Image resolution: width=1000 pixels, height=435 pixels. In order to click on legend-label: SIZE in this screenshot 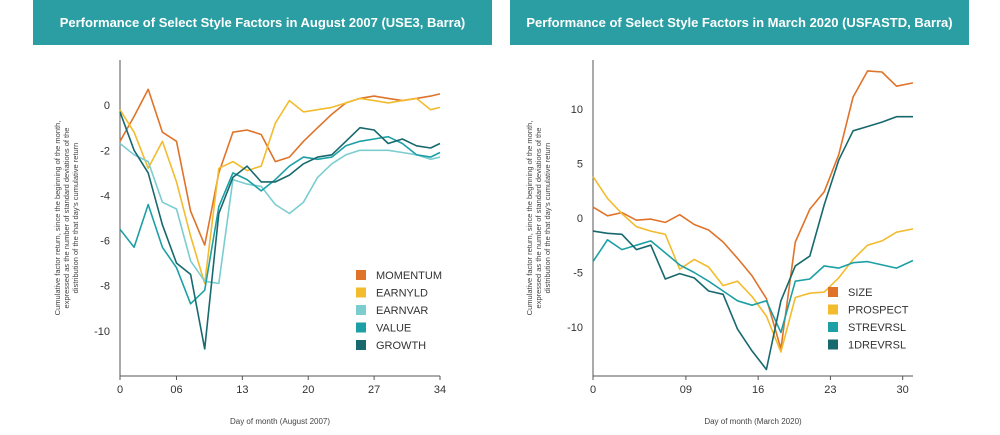, I will do `click(860, 293)`.